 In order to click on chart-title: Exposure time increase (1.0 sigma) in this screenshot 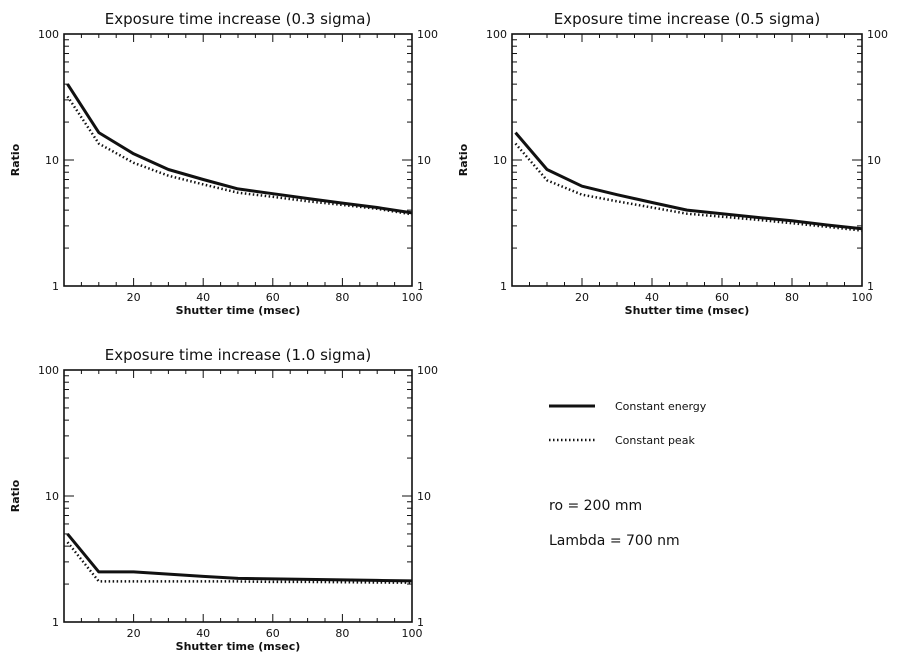, I will do `click(238, 355)`.